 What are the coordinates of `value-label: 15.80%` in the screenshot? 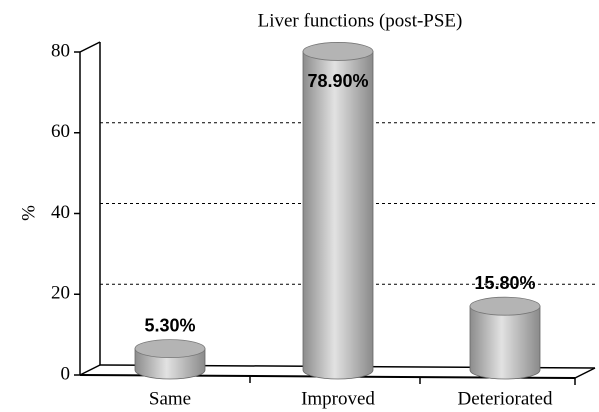 It's located at (504, 283).